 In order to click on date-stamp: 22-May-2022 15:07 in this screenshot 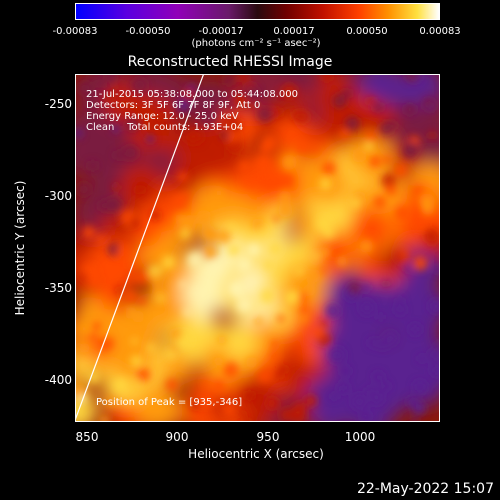, I will do `click(425, 489)`.